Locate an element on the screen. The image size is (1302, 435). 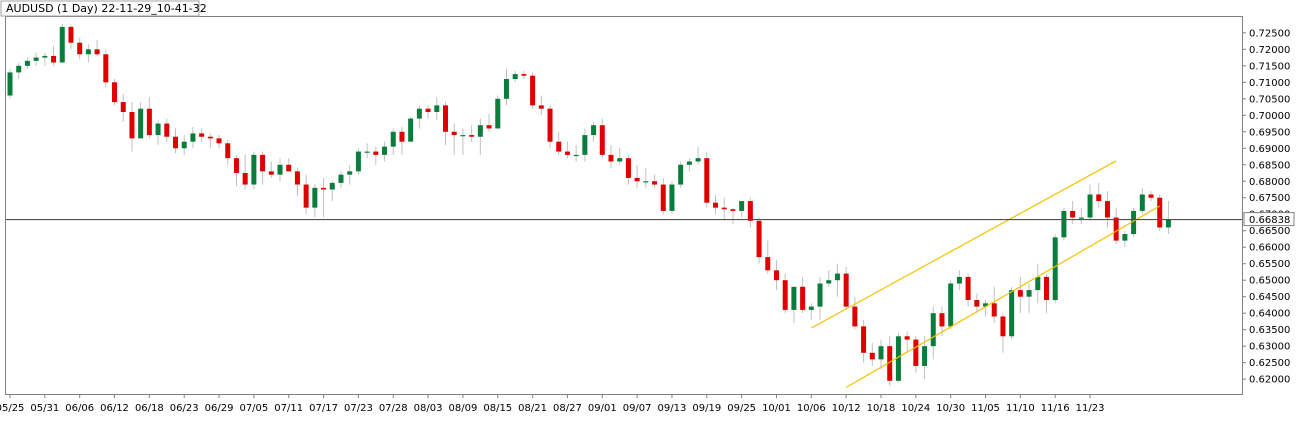
price-tick-label: 0.64500 is located at coordinates (1269, 297).